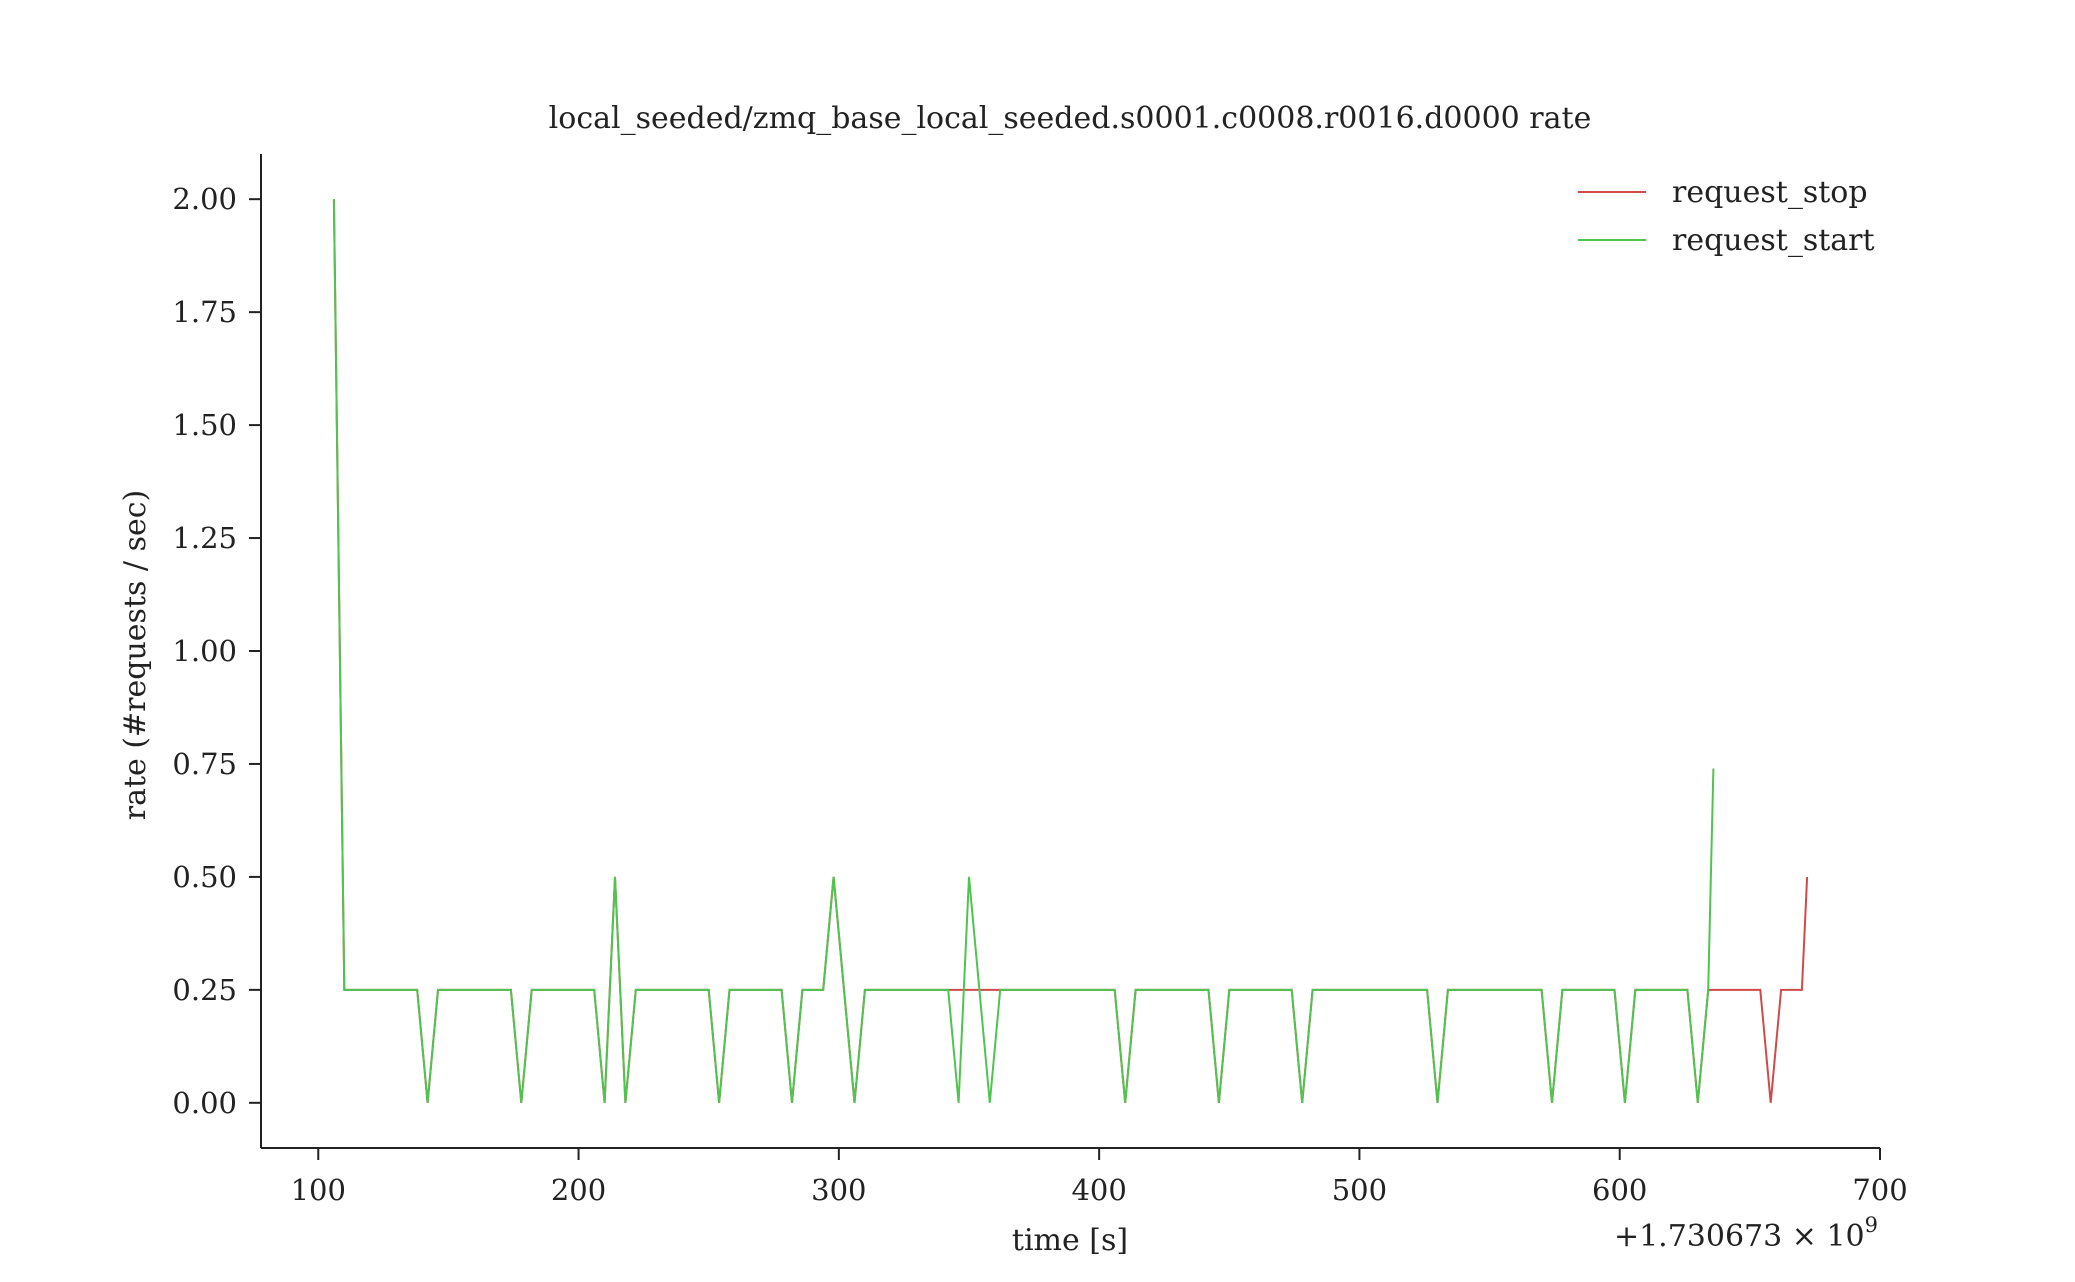  I want to click on legend-label-request-stop: request_stop, so click(1770, 192).